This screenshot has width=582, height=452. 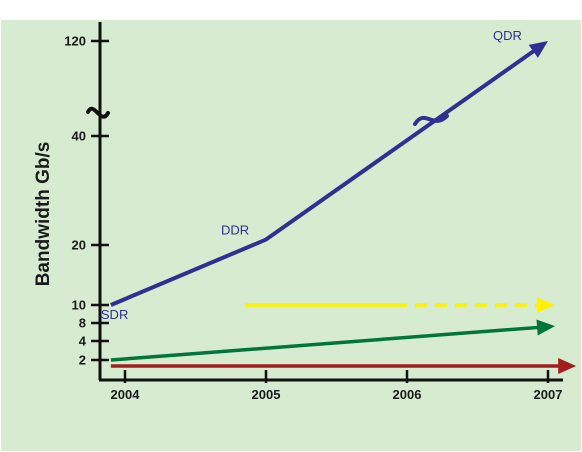 What do you see at coordinates (83, 341) in the screenshot?
I see `y-tick-label: 4` at bounding box center [83, 341].